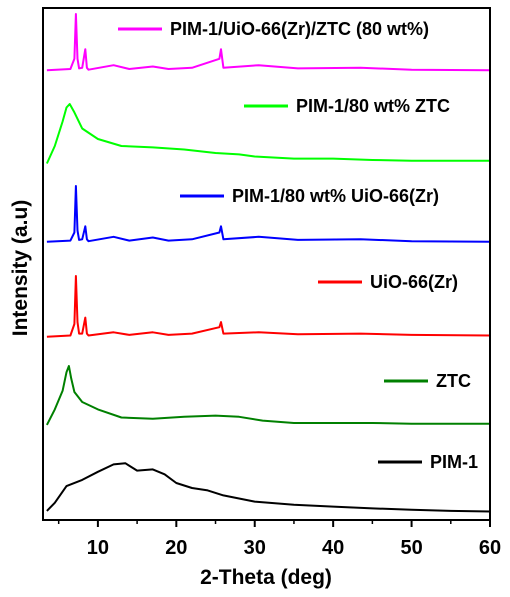 The image size is (510, 597). What do you see at coordinates (411, 548) in the screenshot?
I see `x-tick-label-50: 50` at bounding box center [411, 548].